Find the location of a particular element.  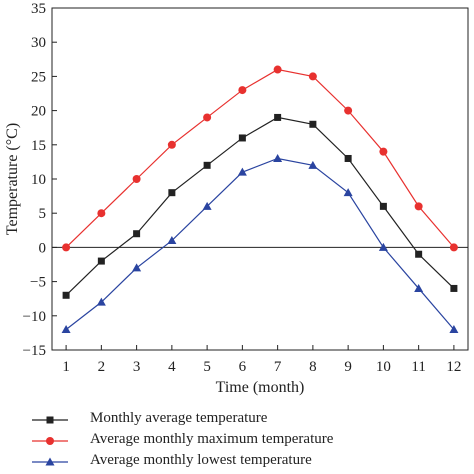

y-tick-label: −5 is located at coordinates (38, 283).